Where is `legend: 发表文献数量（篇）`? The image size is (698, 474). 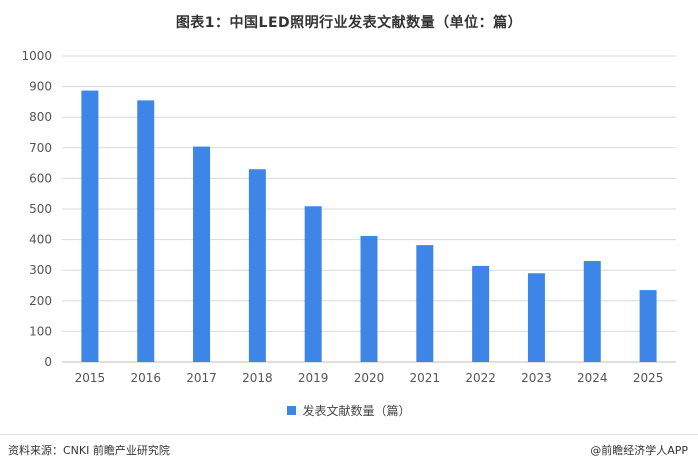 legend: 发表文献数量（篇） is located at coordinates (349, 410).